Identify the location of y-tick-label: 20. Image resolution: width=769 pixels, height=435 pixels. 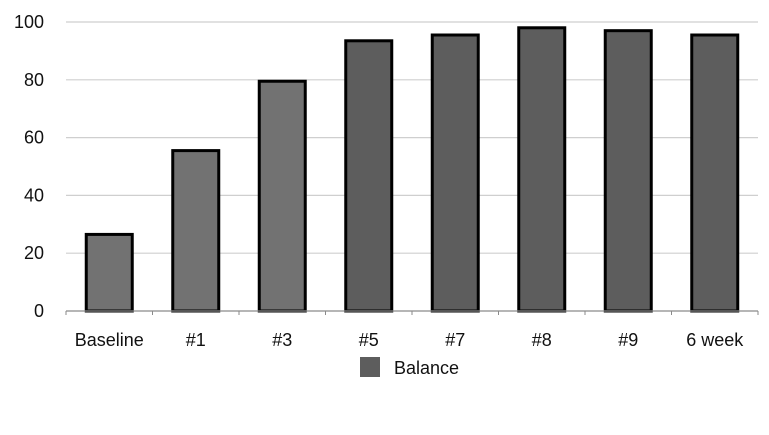
(34, 253).